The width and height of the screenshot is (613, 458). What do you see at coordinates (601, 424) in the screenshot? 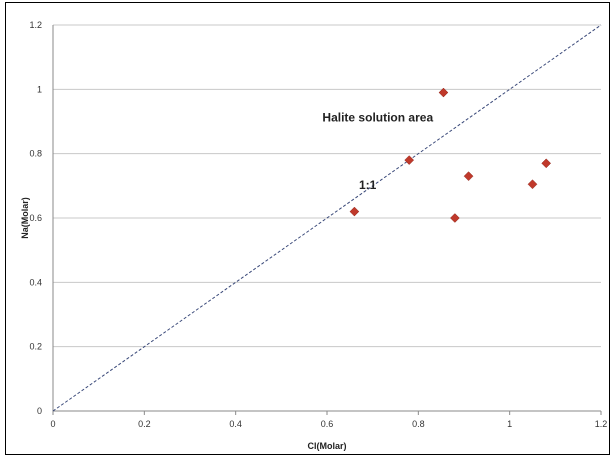
I see `x-tick-label: 1.2` at bounding box center [601, 424].